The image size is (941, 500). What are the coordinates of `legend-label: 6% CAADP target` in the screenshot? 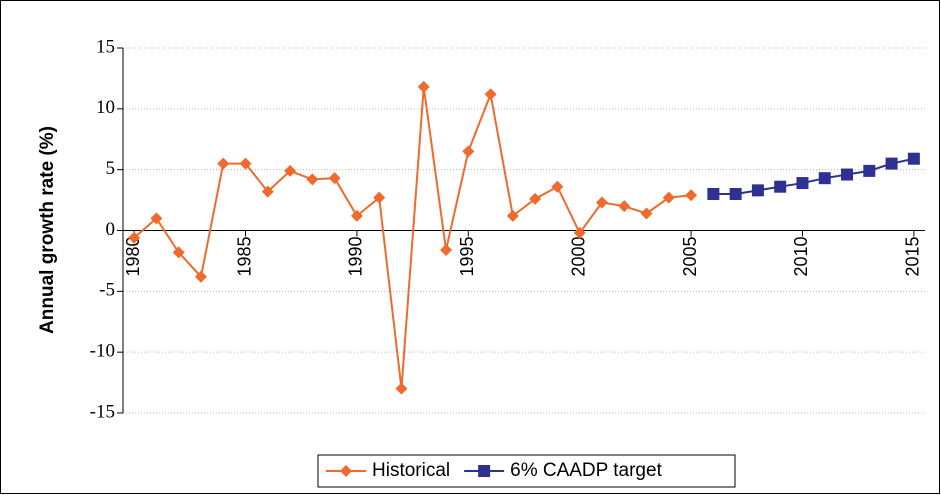 It's located at (586, 470).